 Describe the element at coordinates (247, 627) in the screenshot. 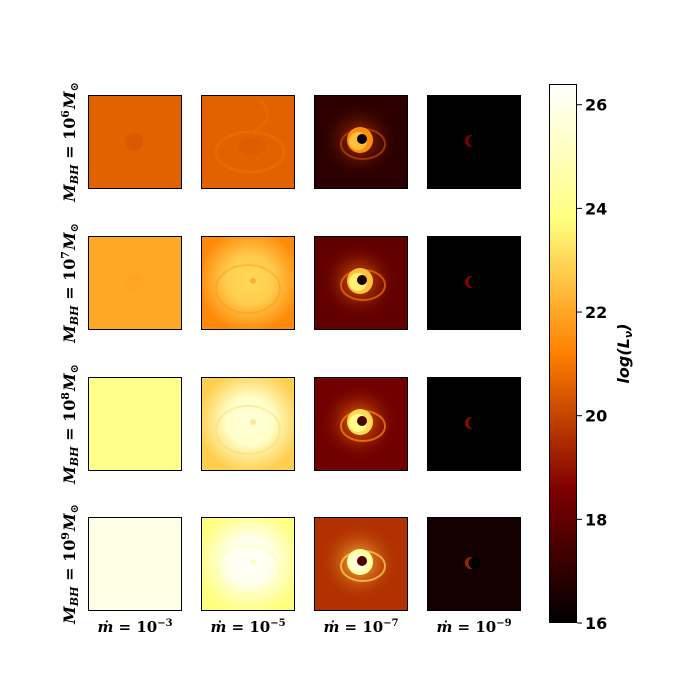

I see `column-label-2: ṁ = 10−5` at that location.